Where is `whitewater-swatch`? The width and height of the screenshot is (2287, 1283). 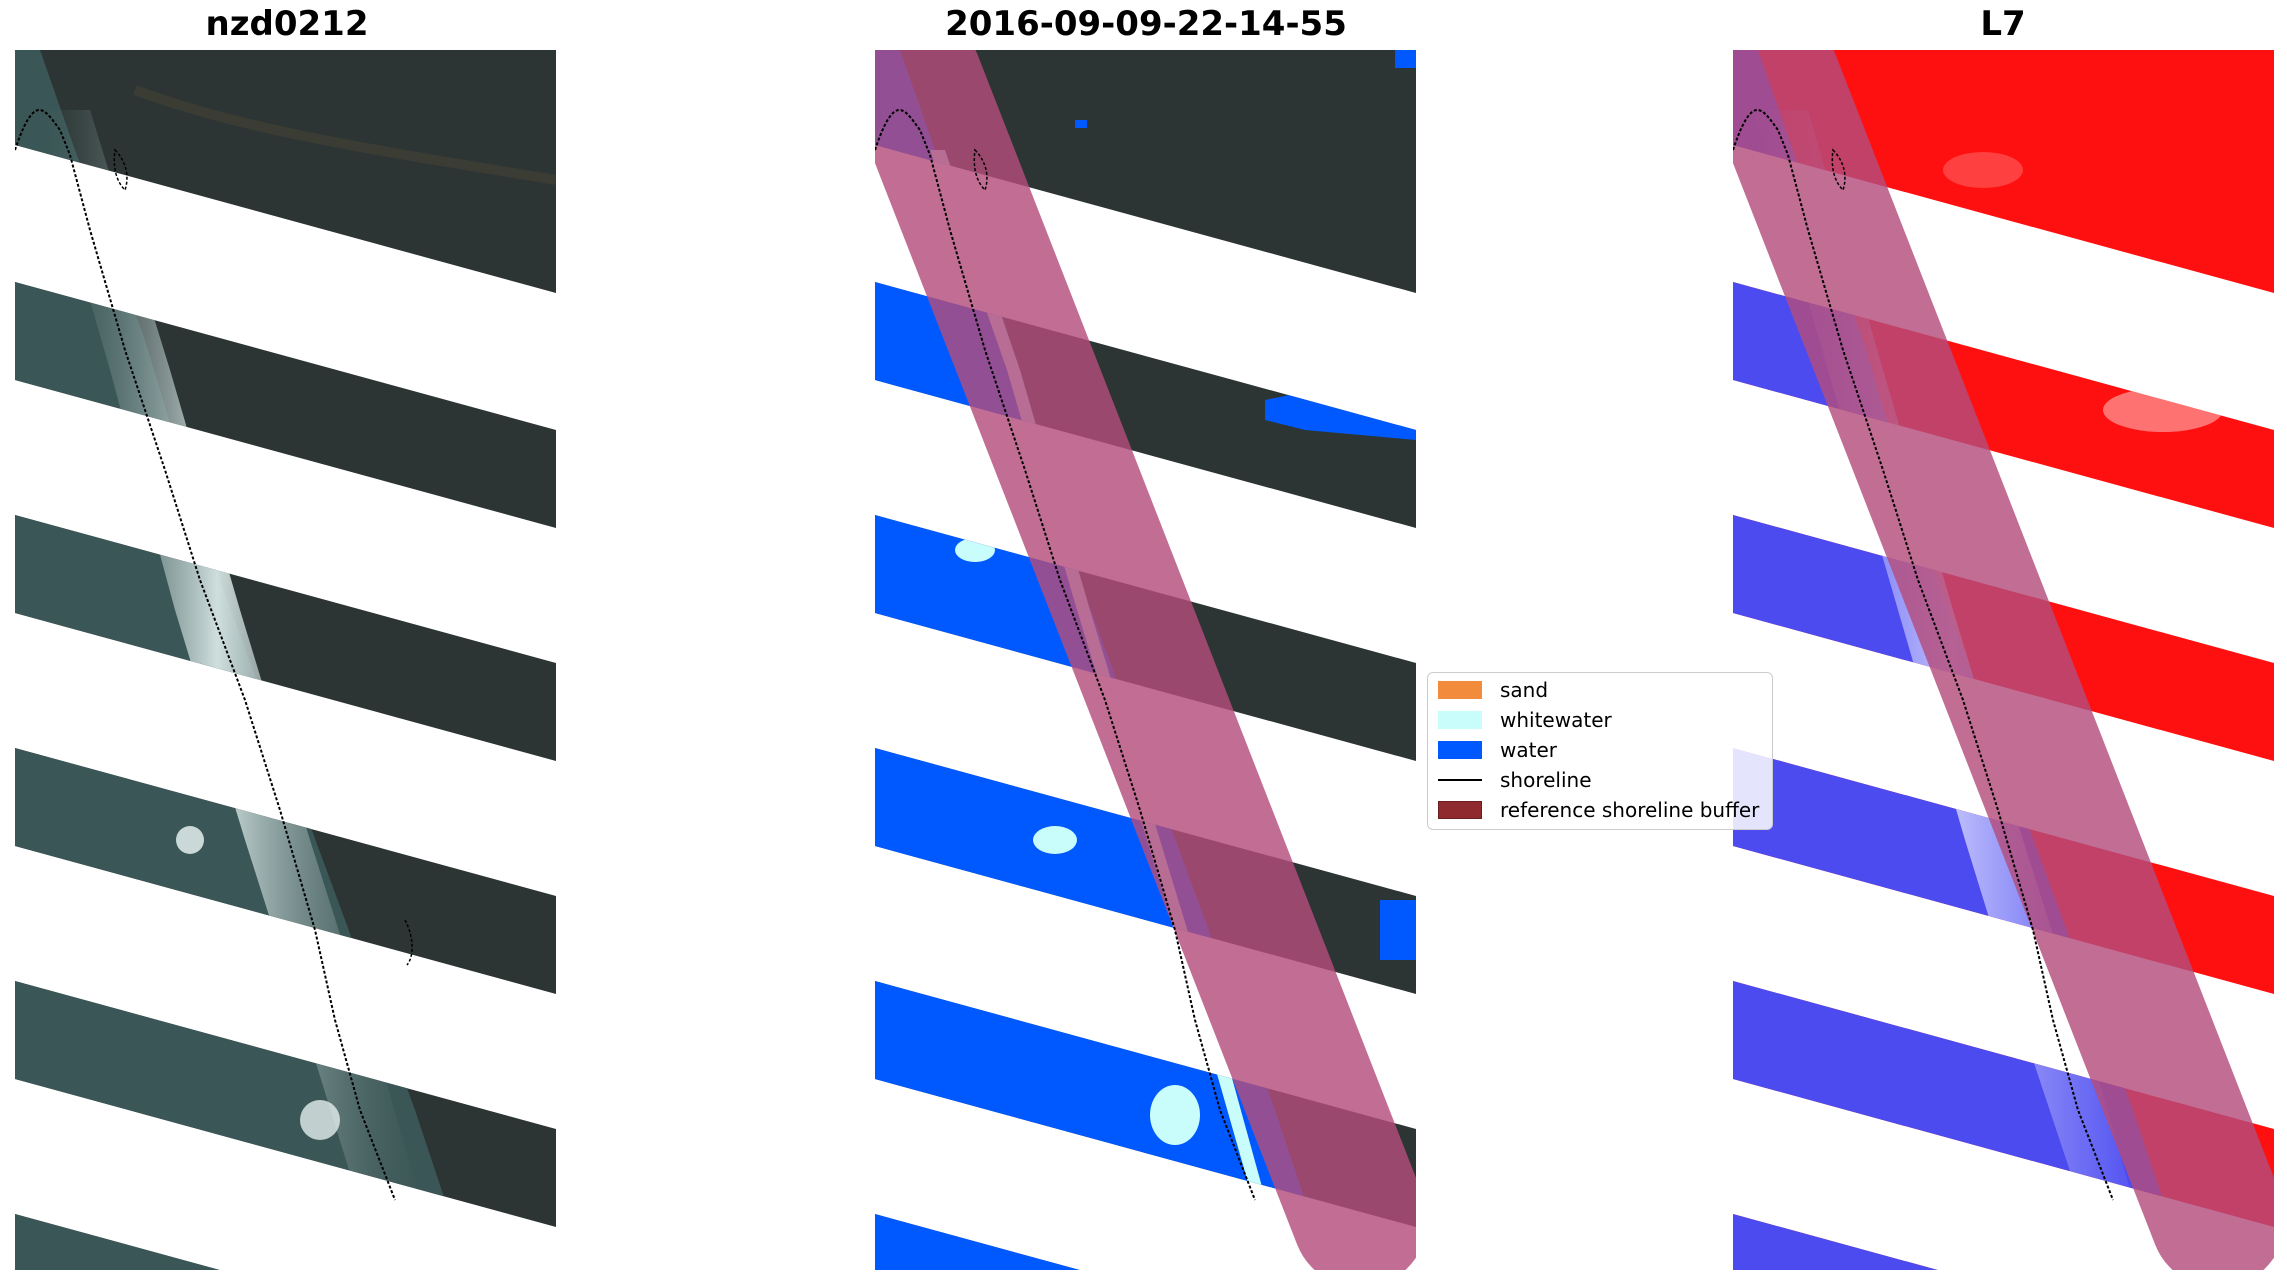
whitewater-swatch is located at coordinates (1460, 720).